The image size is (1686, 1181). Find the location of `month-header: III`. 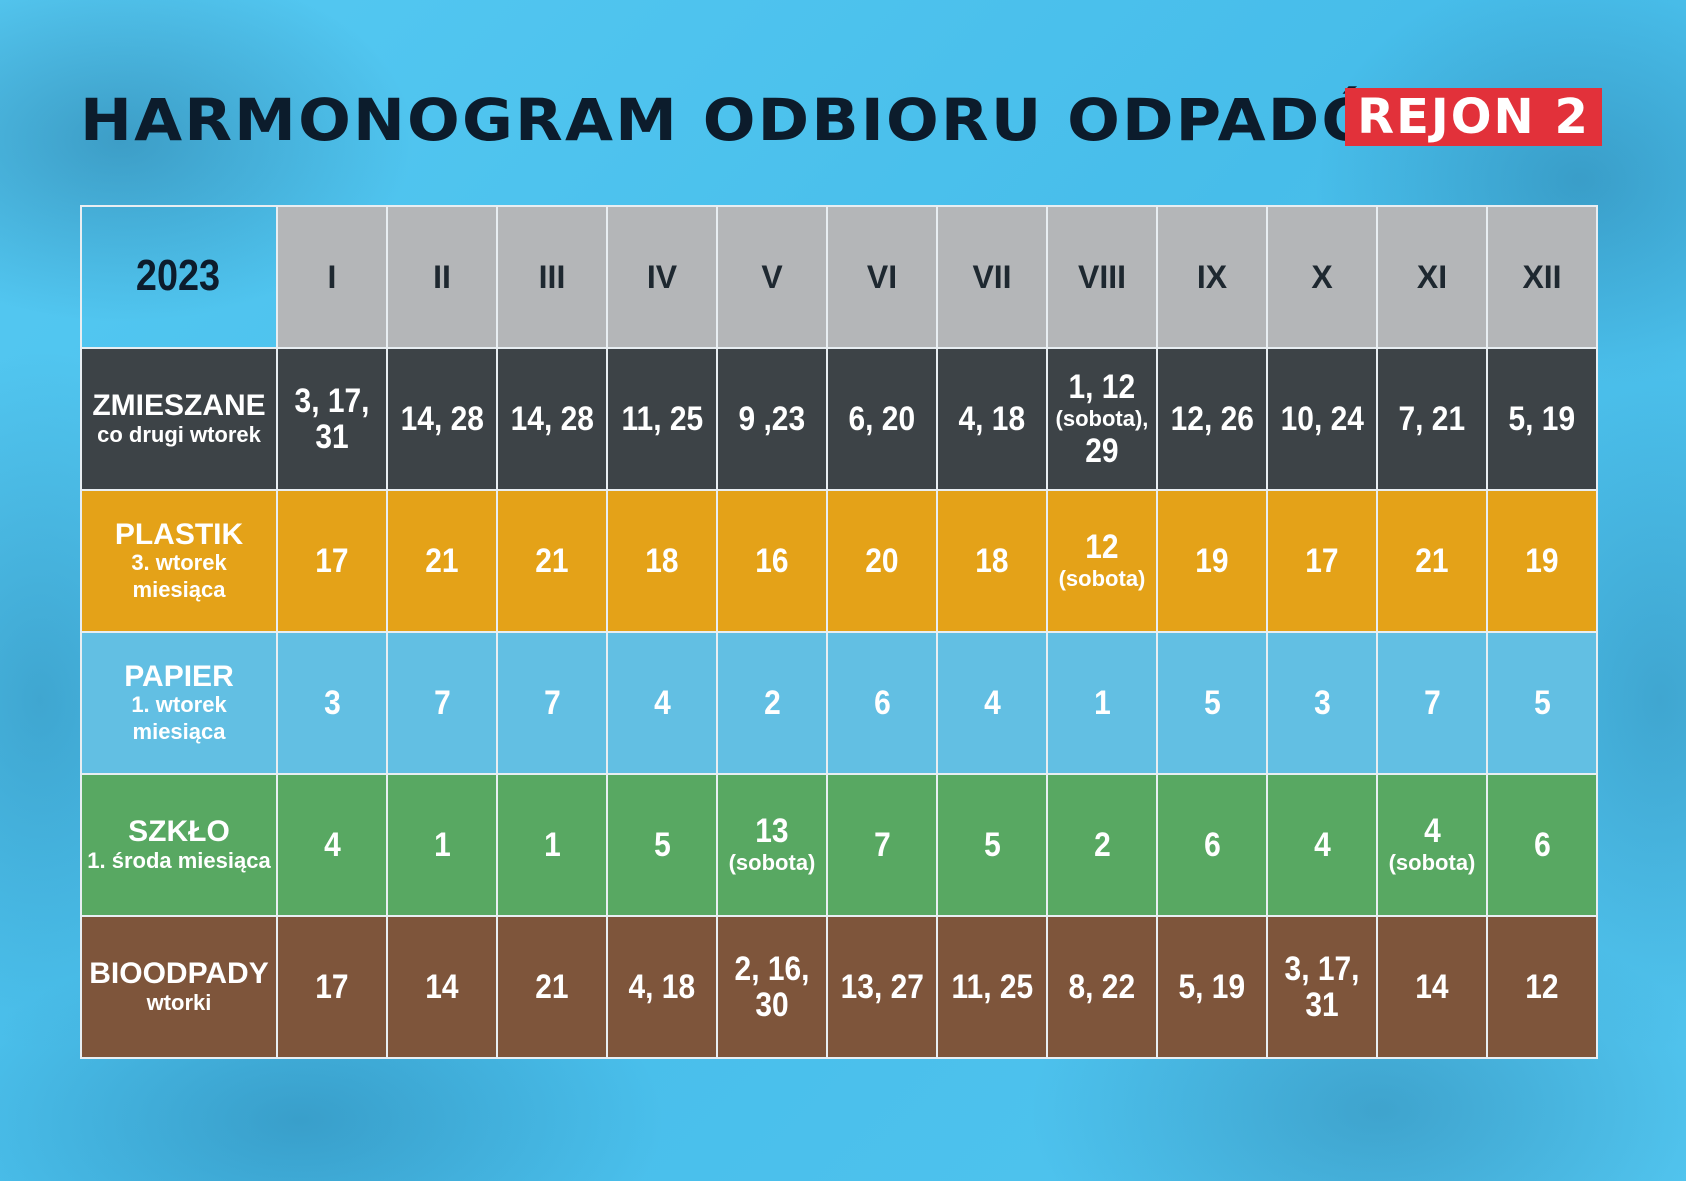

month-header: III is located at coordinates (552, 277).